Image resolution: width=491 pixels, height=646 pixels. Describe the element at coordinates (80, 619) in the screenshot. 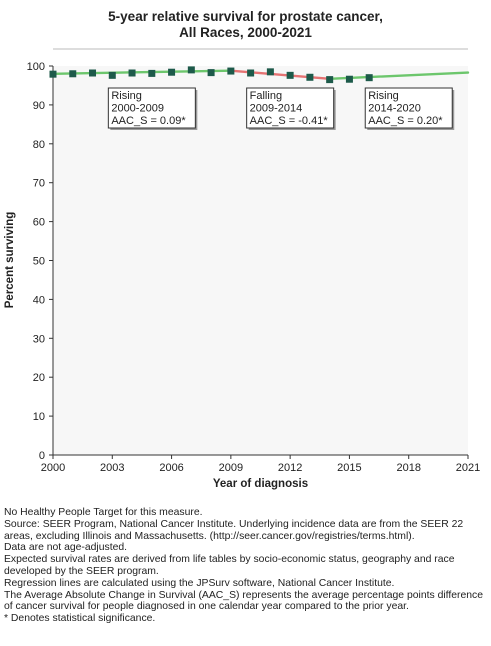

I see `footnote-significance: * Denotes statistical significance.` at that location.